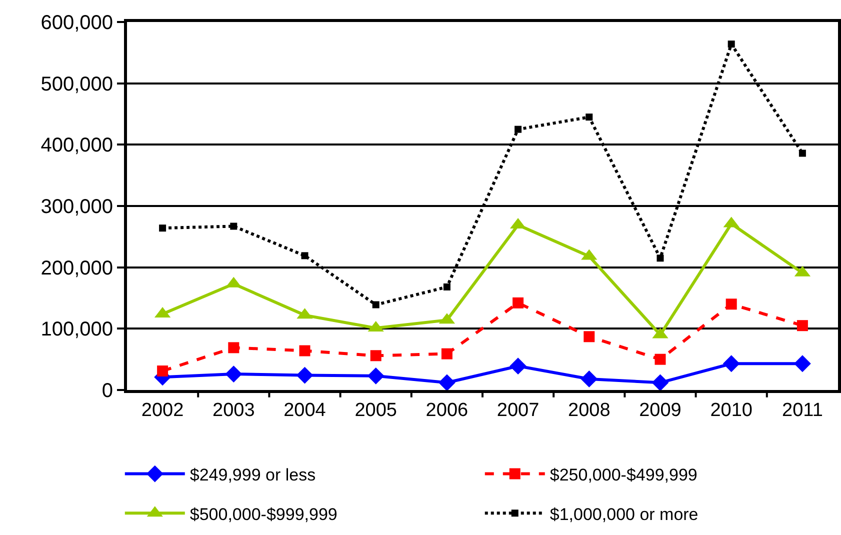 Image resolution: width=841 pixels, height=535 pixels. What do you see at coordinates (253, 474) in the screenshot?
I see `legend-label: $249,999 or less` at bounding box center [253, 474].